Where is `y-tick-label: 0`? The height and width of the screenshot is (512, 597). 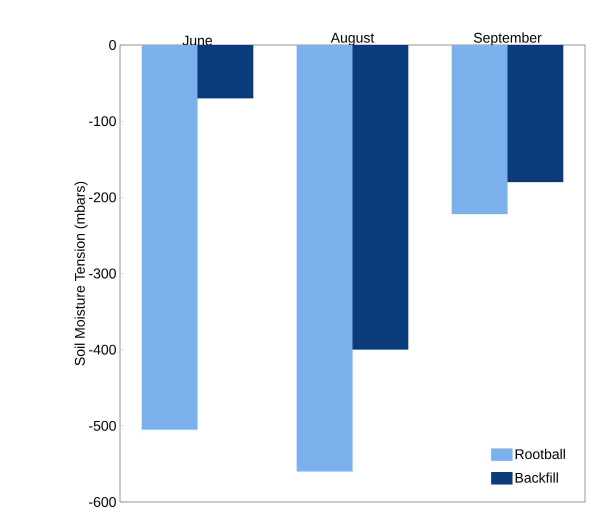 y-tick-label: 0 is located at coordinates (112, 45).